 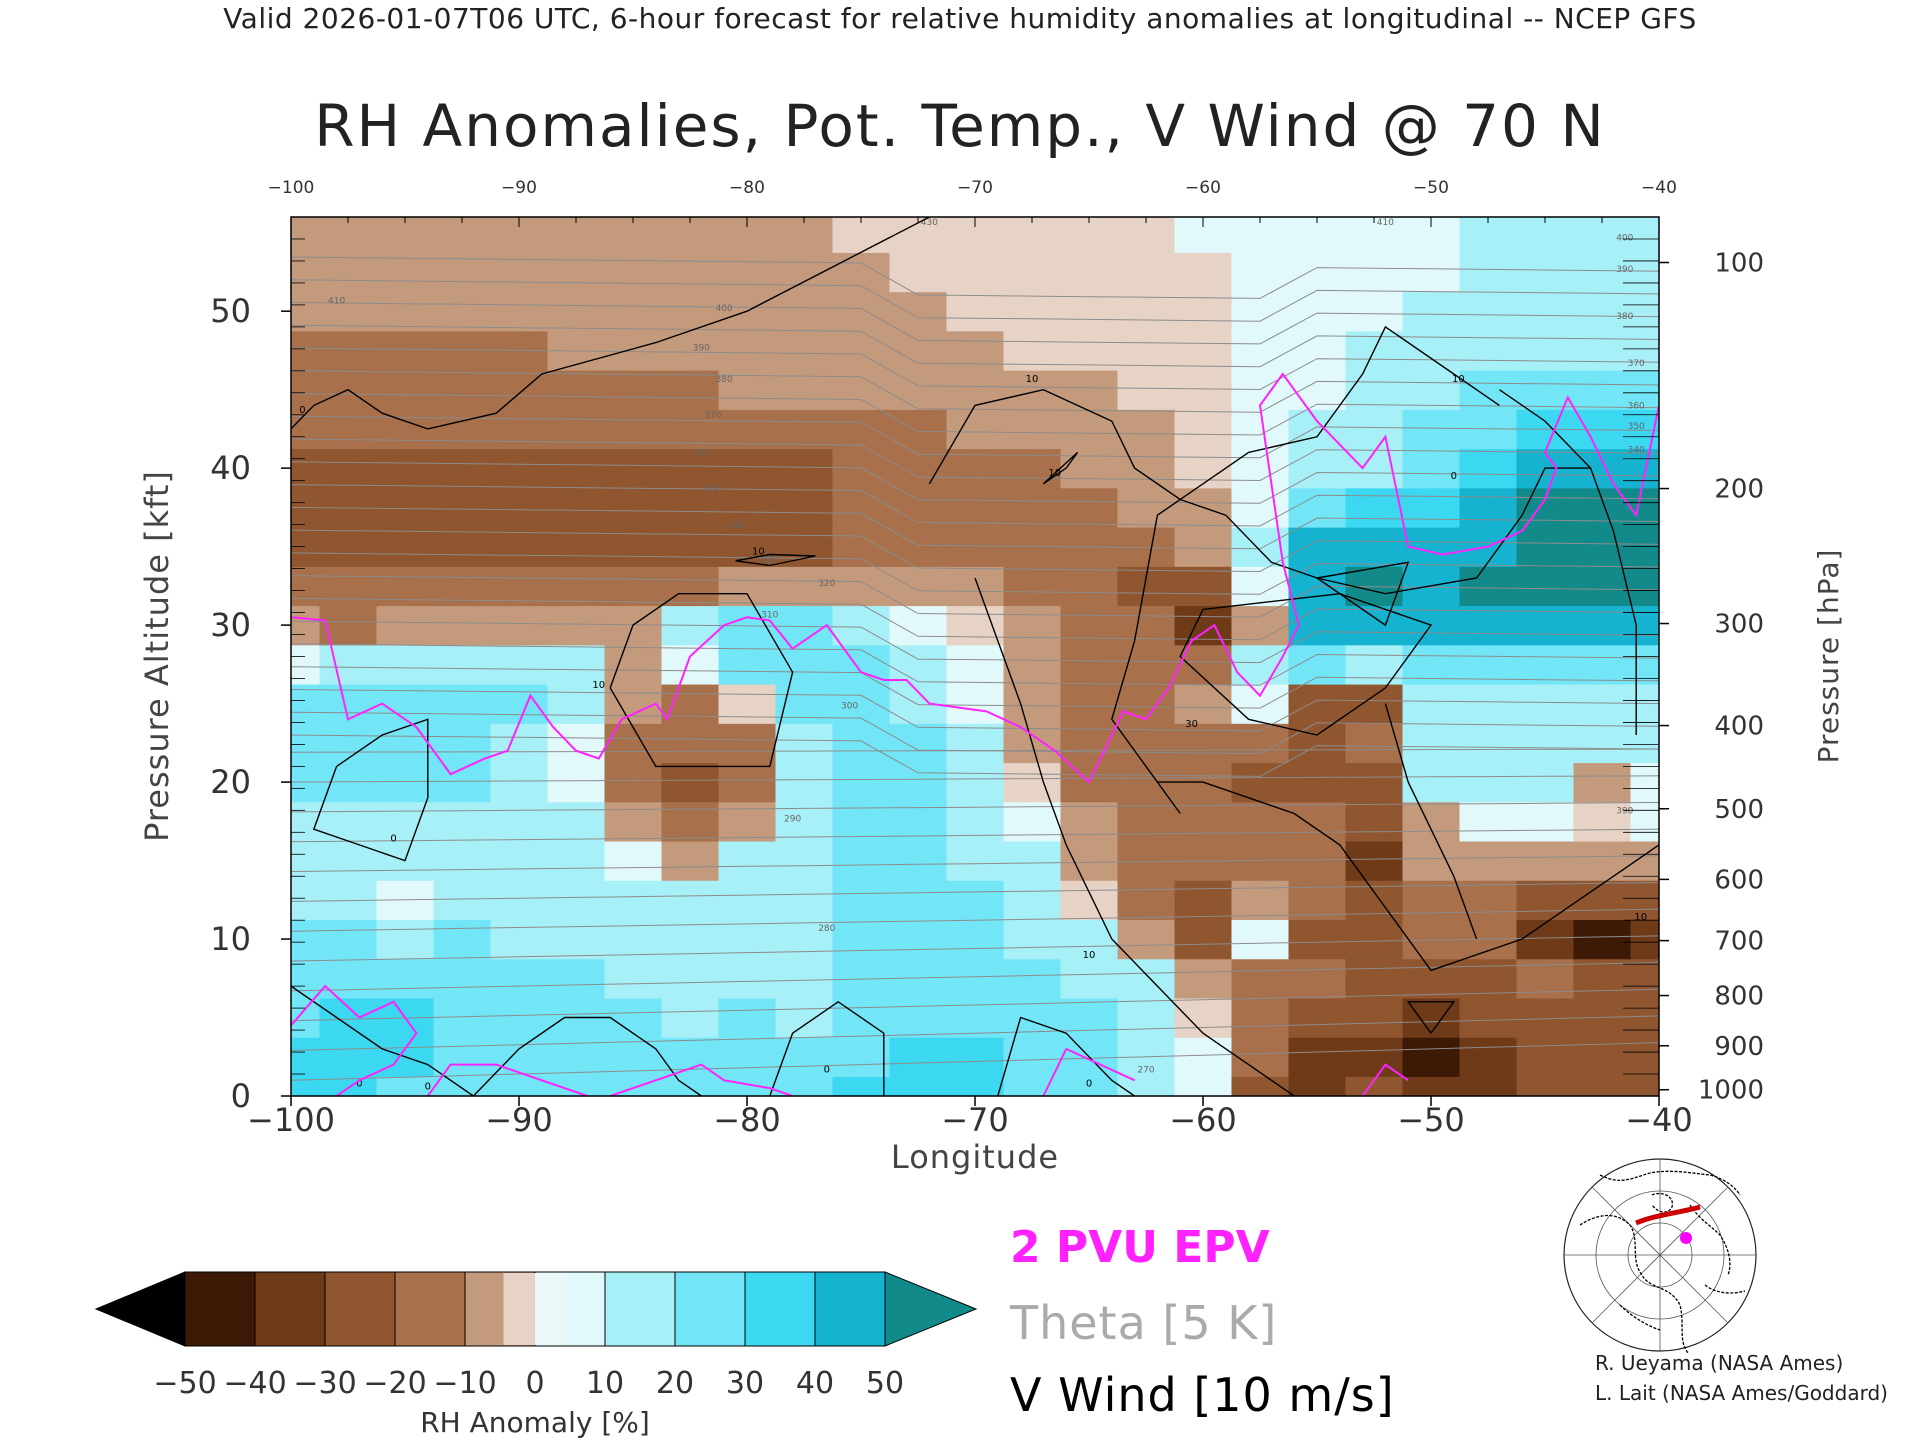 I want to click on vwind-contour-label: 30, so click(x=1191, y=724).